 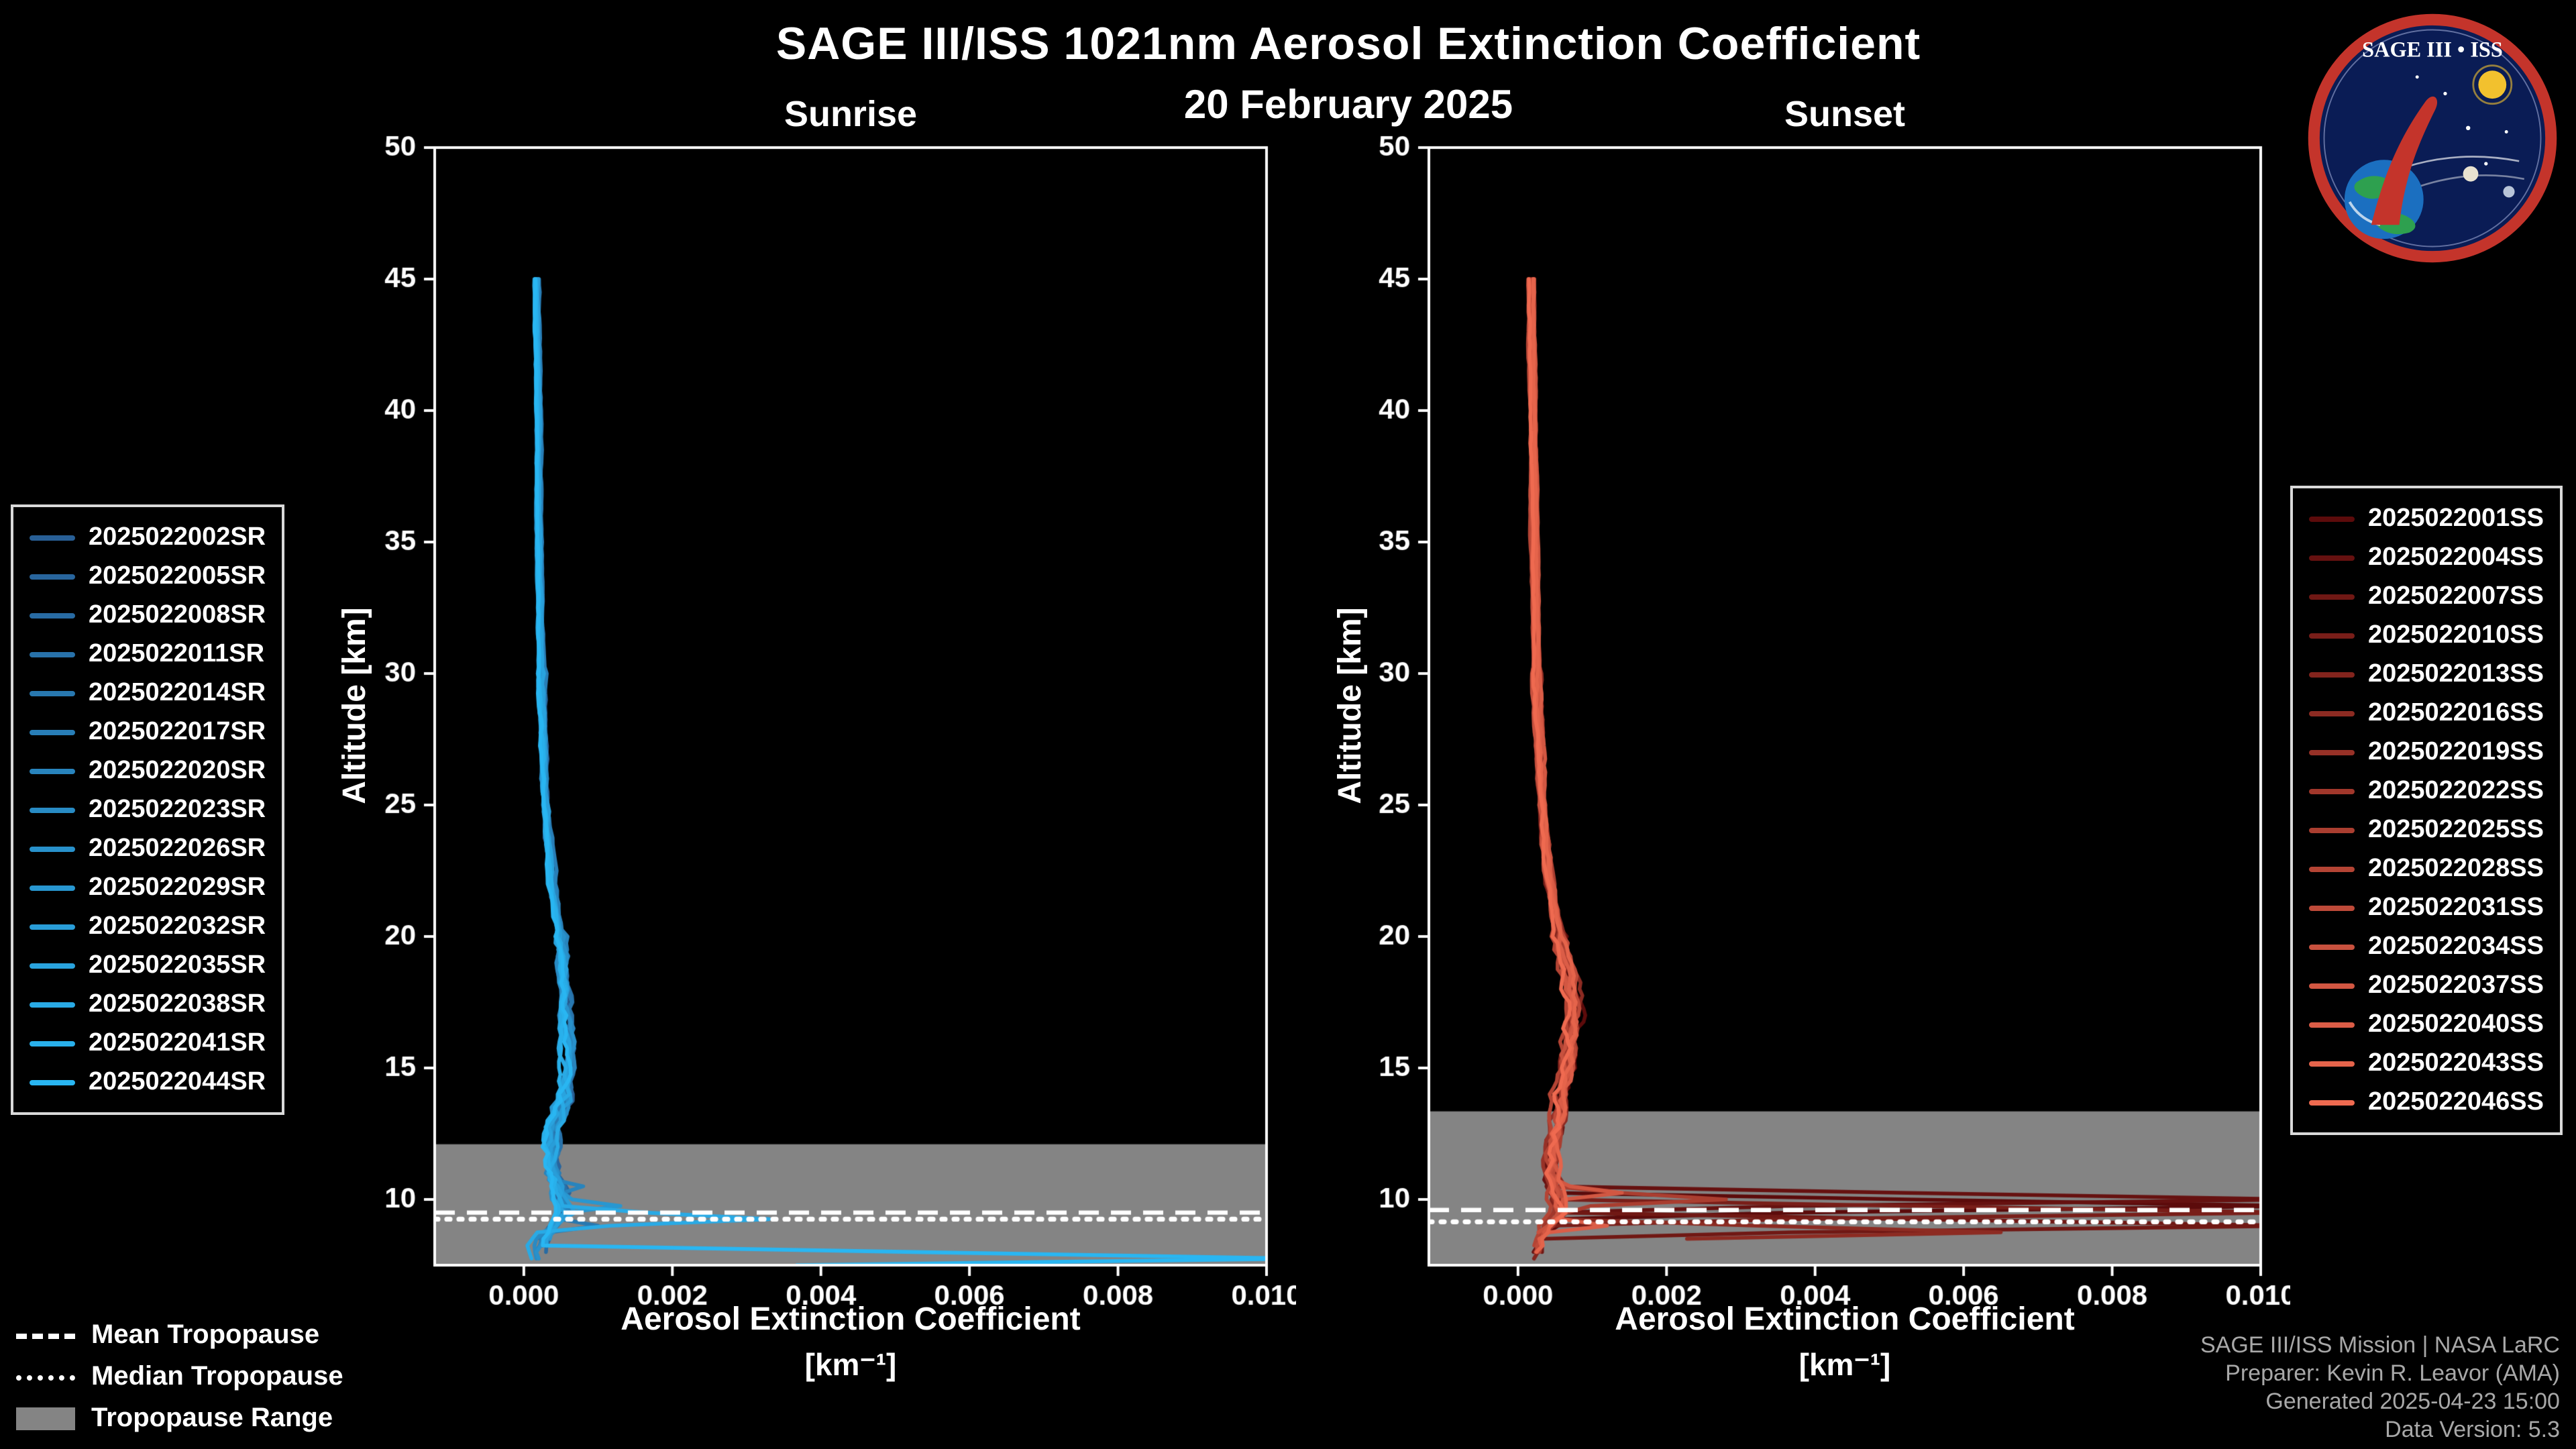 I want to click on legend-item-label: 2025022013SS, so click(x=2455, y=673).